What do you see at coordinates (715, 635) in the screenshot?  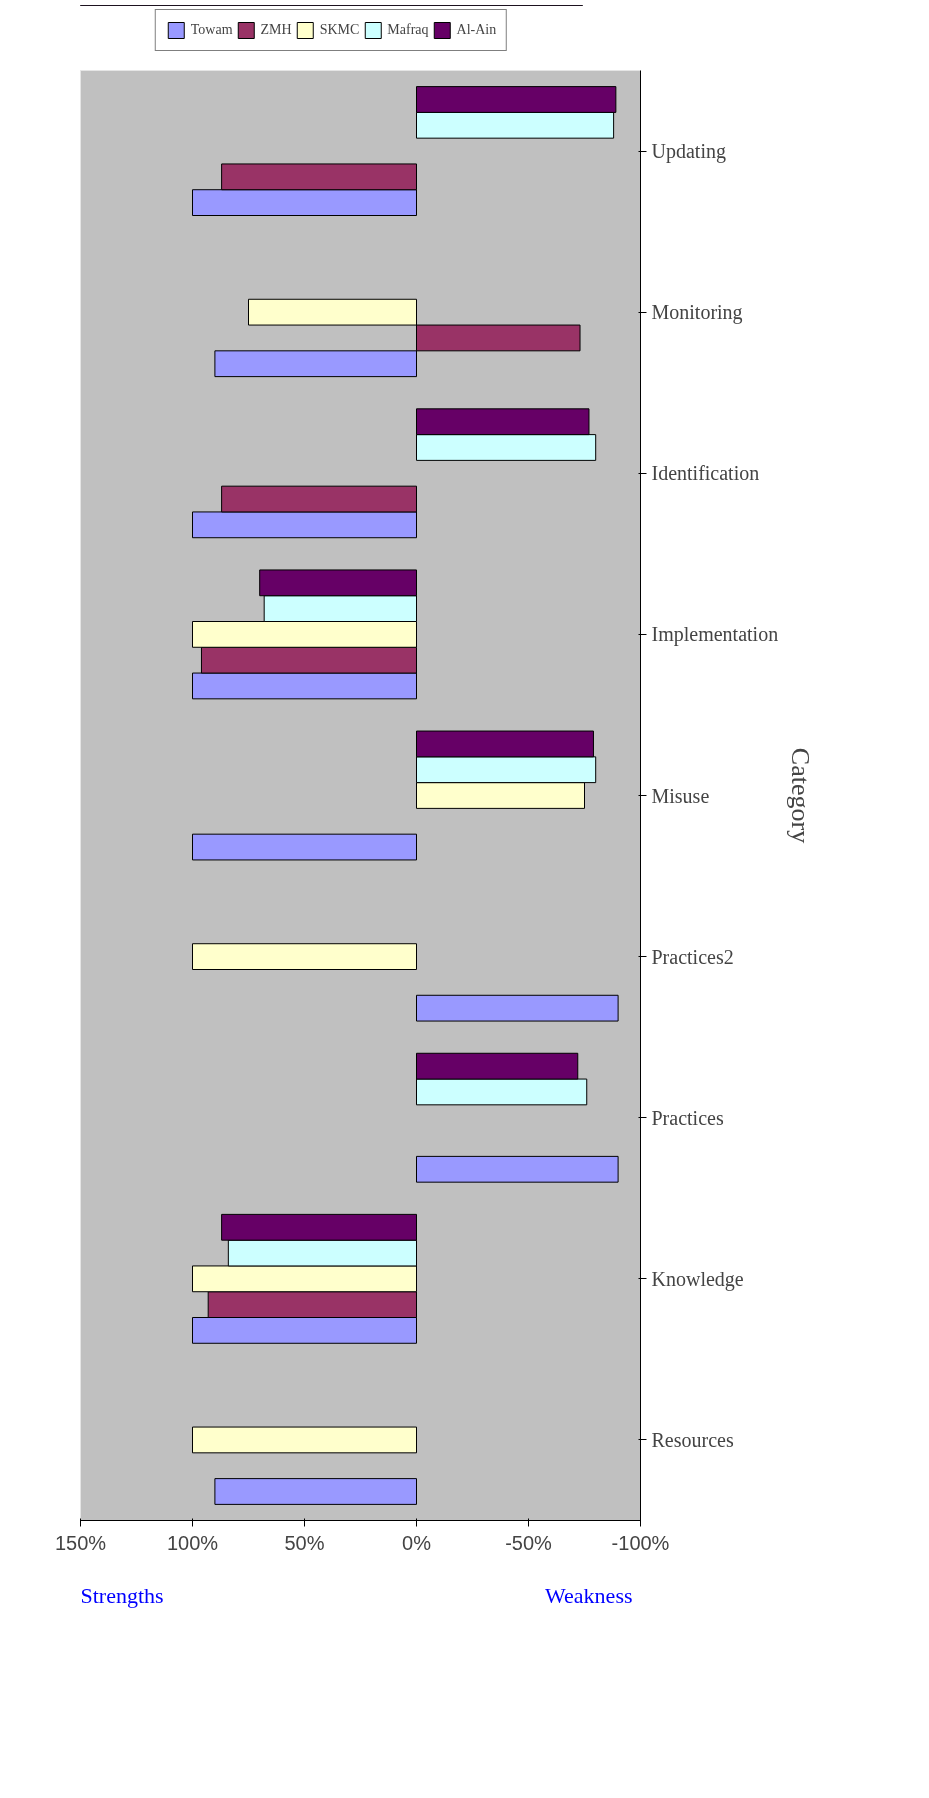 I see `y-tick-label: Implementation` at bounding box center [715, 635].